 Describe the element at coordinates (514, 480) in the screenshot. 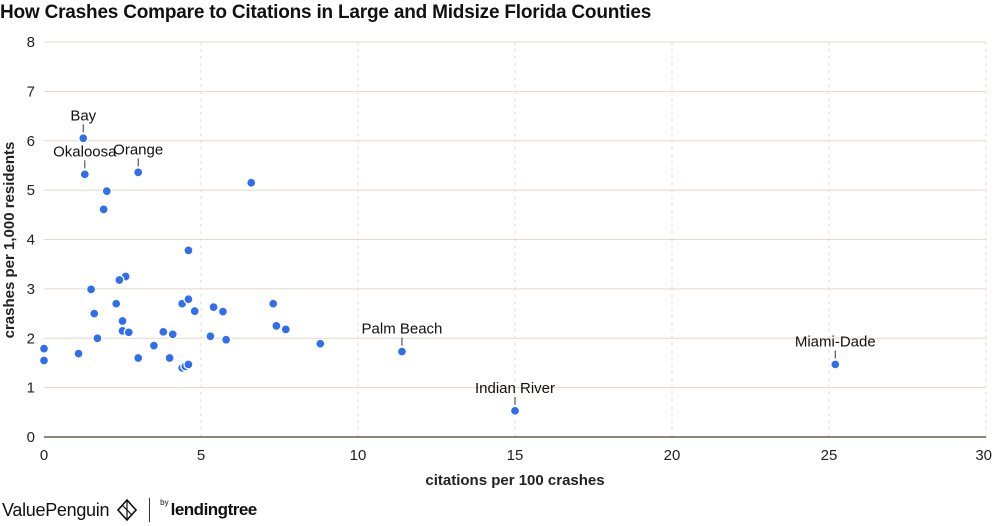

I see `x-axis-label: citations per 100 crashes` at that location.